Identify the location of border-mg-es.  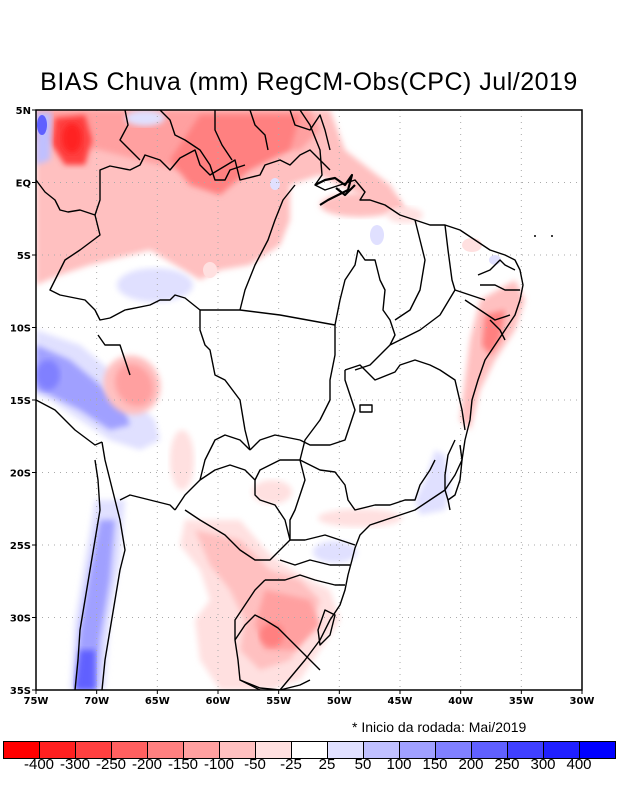
(453, 475).